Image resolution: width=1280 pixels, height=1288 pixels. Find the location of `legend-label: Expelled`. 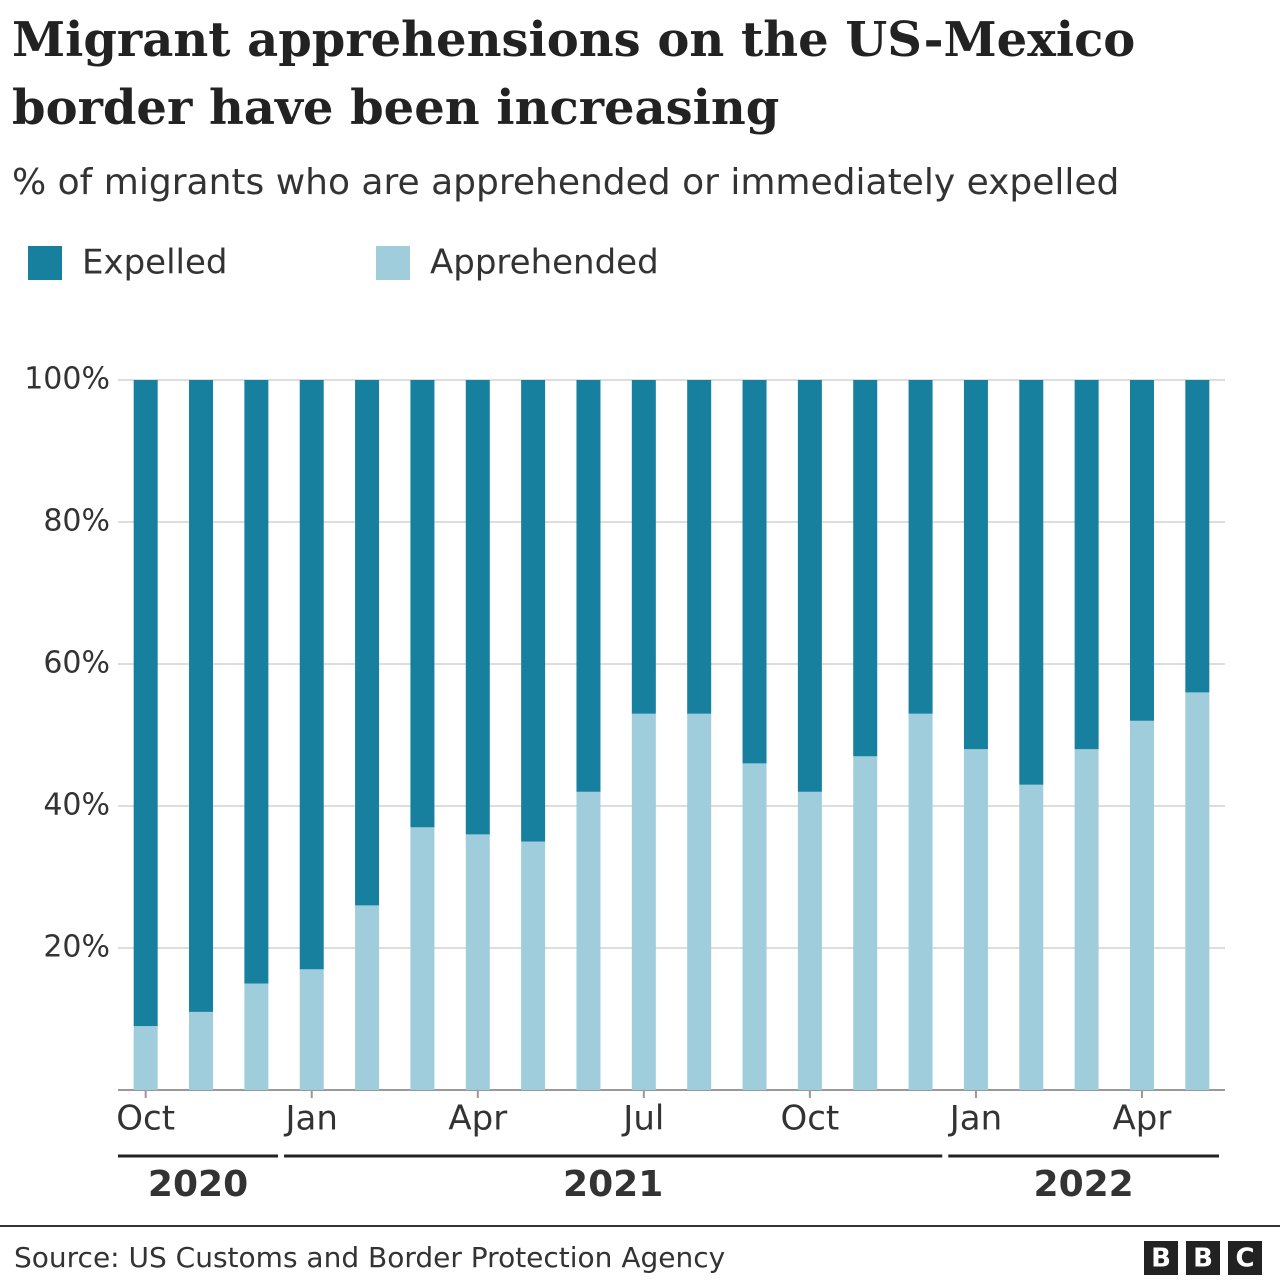

legend-label: Expelled is located at coordinates (155, 263).